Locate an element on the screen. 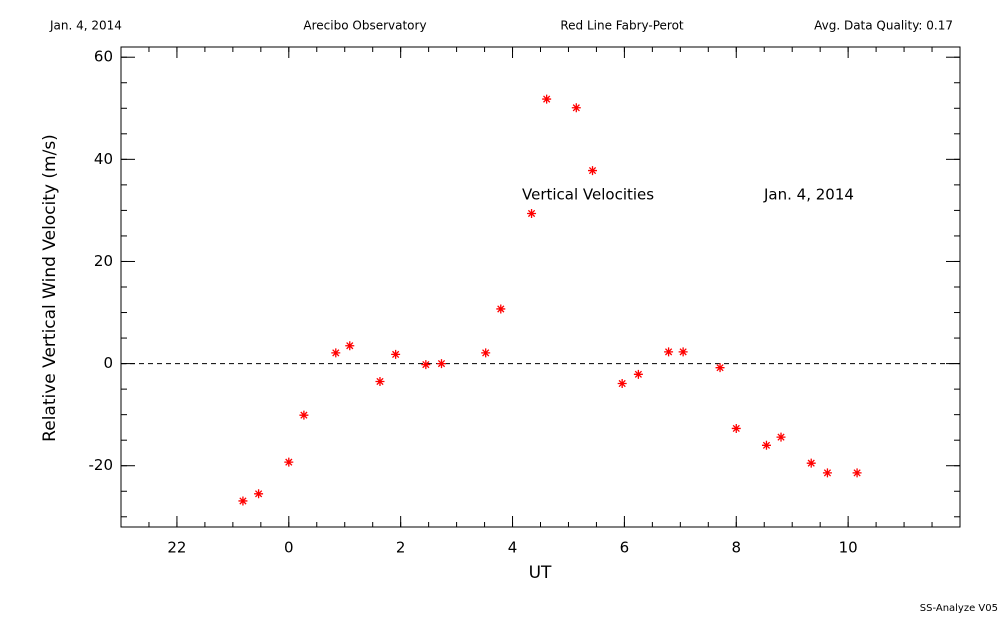 The image size is (1000, 625). y-tick-label: 40 is located at coordinates (103, 159).